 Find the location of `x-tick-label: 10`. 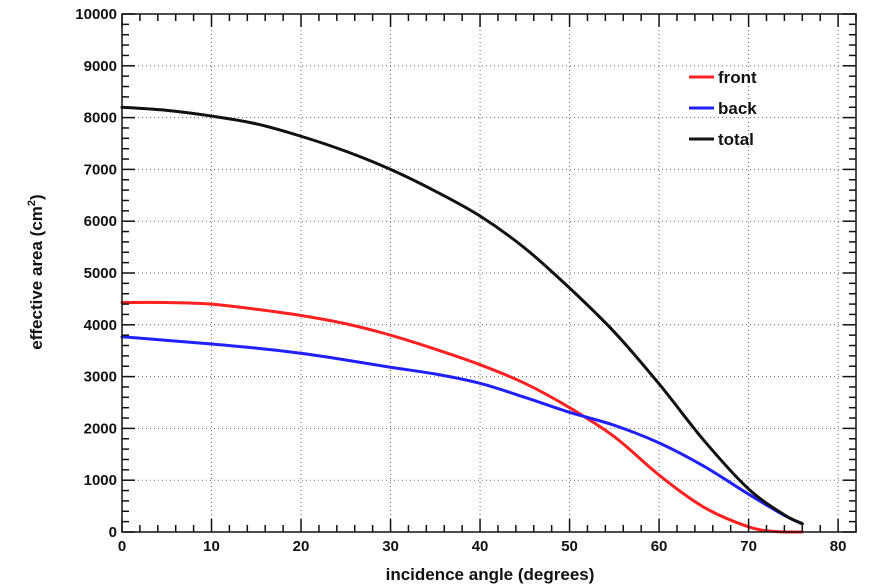

x-tick-label: 10 is located at coordinates (211, 546).